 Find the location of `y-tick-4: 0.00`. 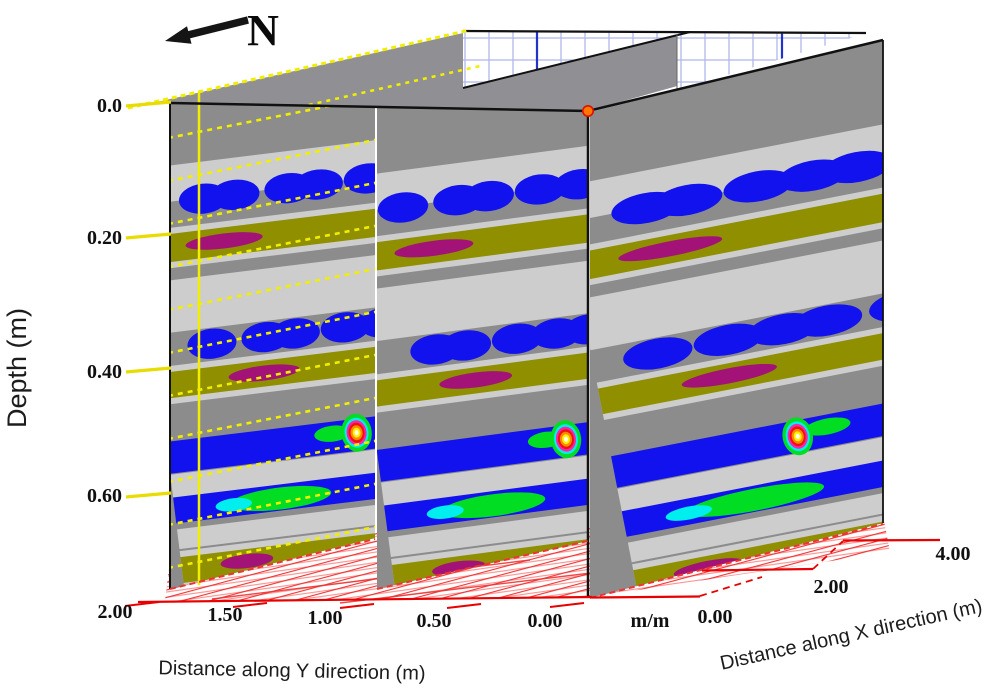

y-tick-4: 0.00 is located at coordinates (545, 621).